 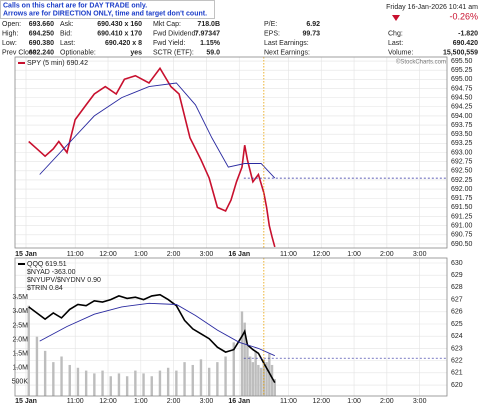 I want to click on y-tick-label: 690.50, so click(x=462, y=244).